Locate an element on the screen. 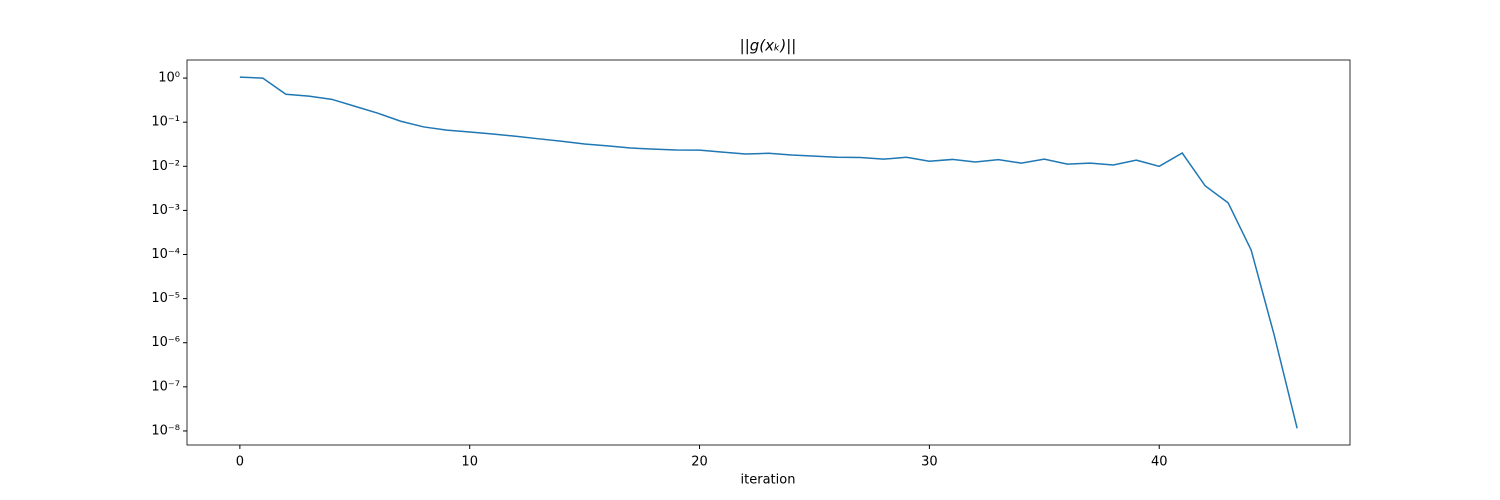  y-tick-label: 10⁻⁸ is located at coordinates (165, 430).